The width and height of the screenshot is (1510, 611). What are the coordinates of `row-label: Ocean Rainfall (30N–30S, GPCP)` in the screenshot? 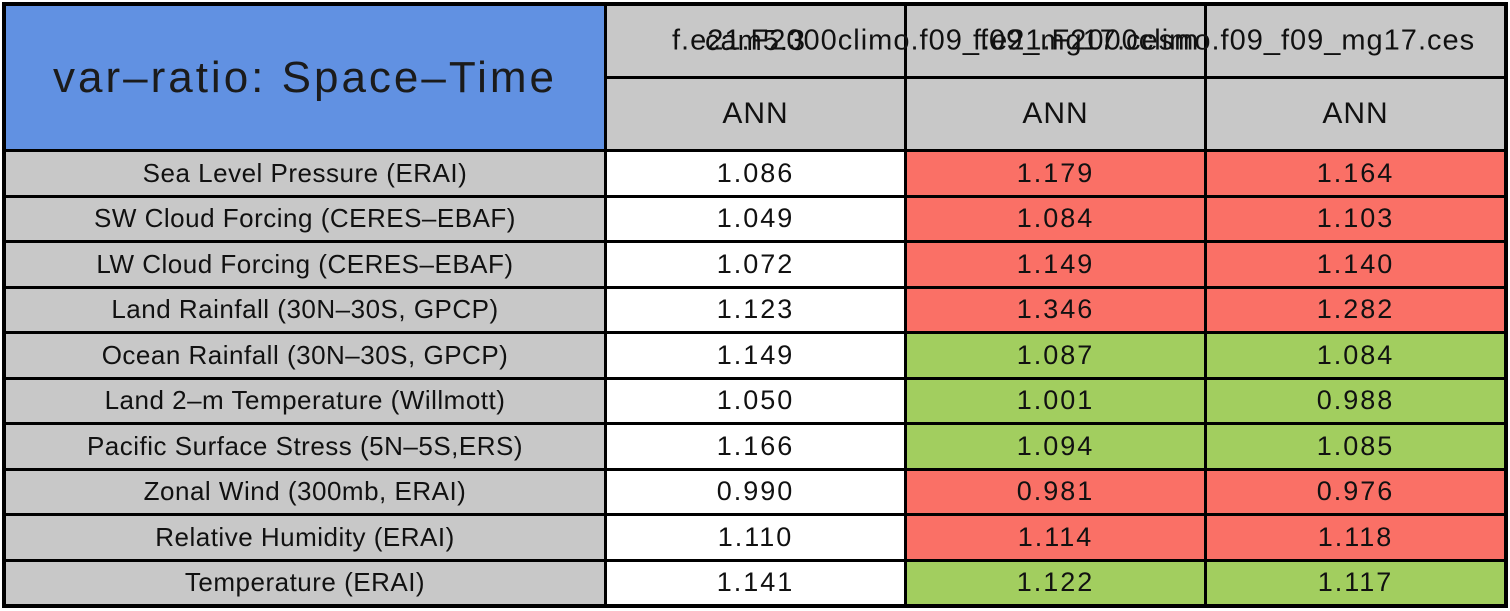 It's located at (305, 355).